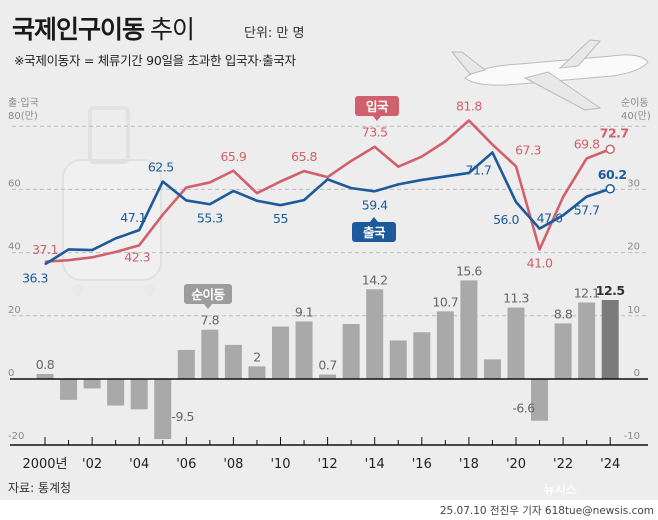 The image size is (658, 520). Describe the element at coordinates (377, 118) in the screenshot. I see `inflow-badge-pointer` at that location.